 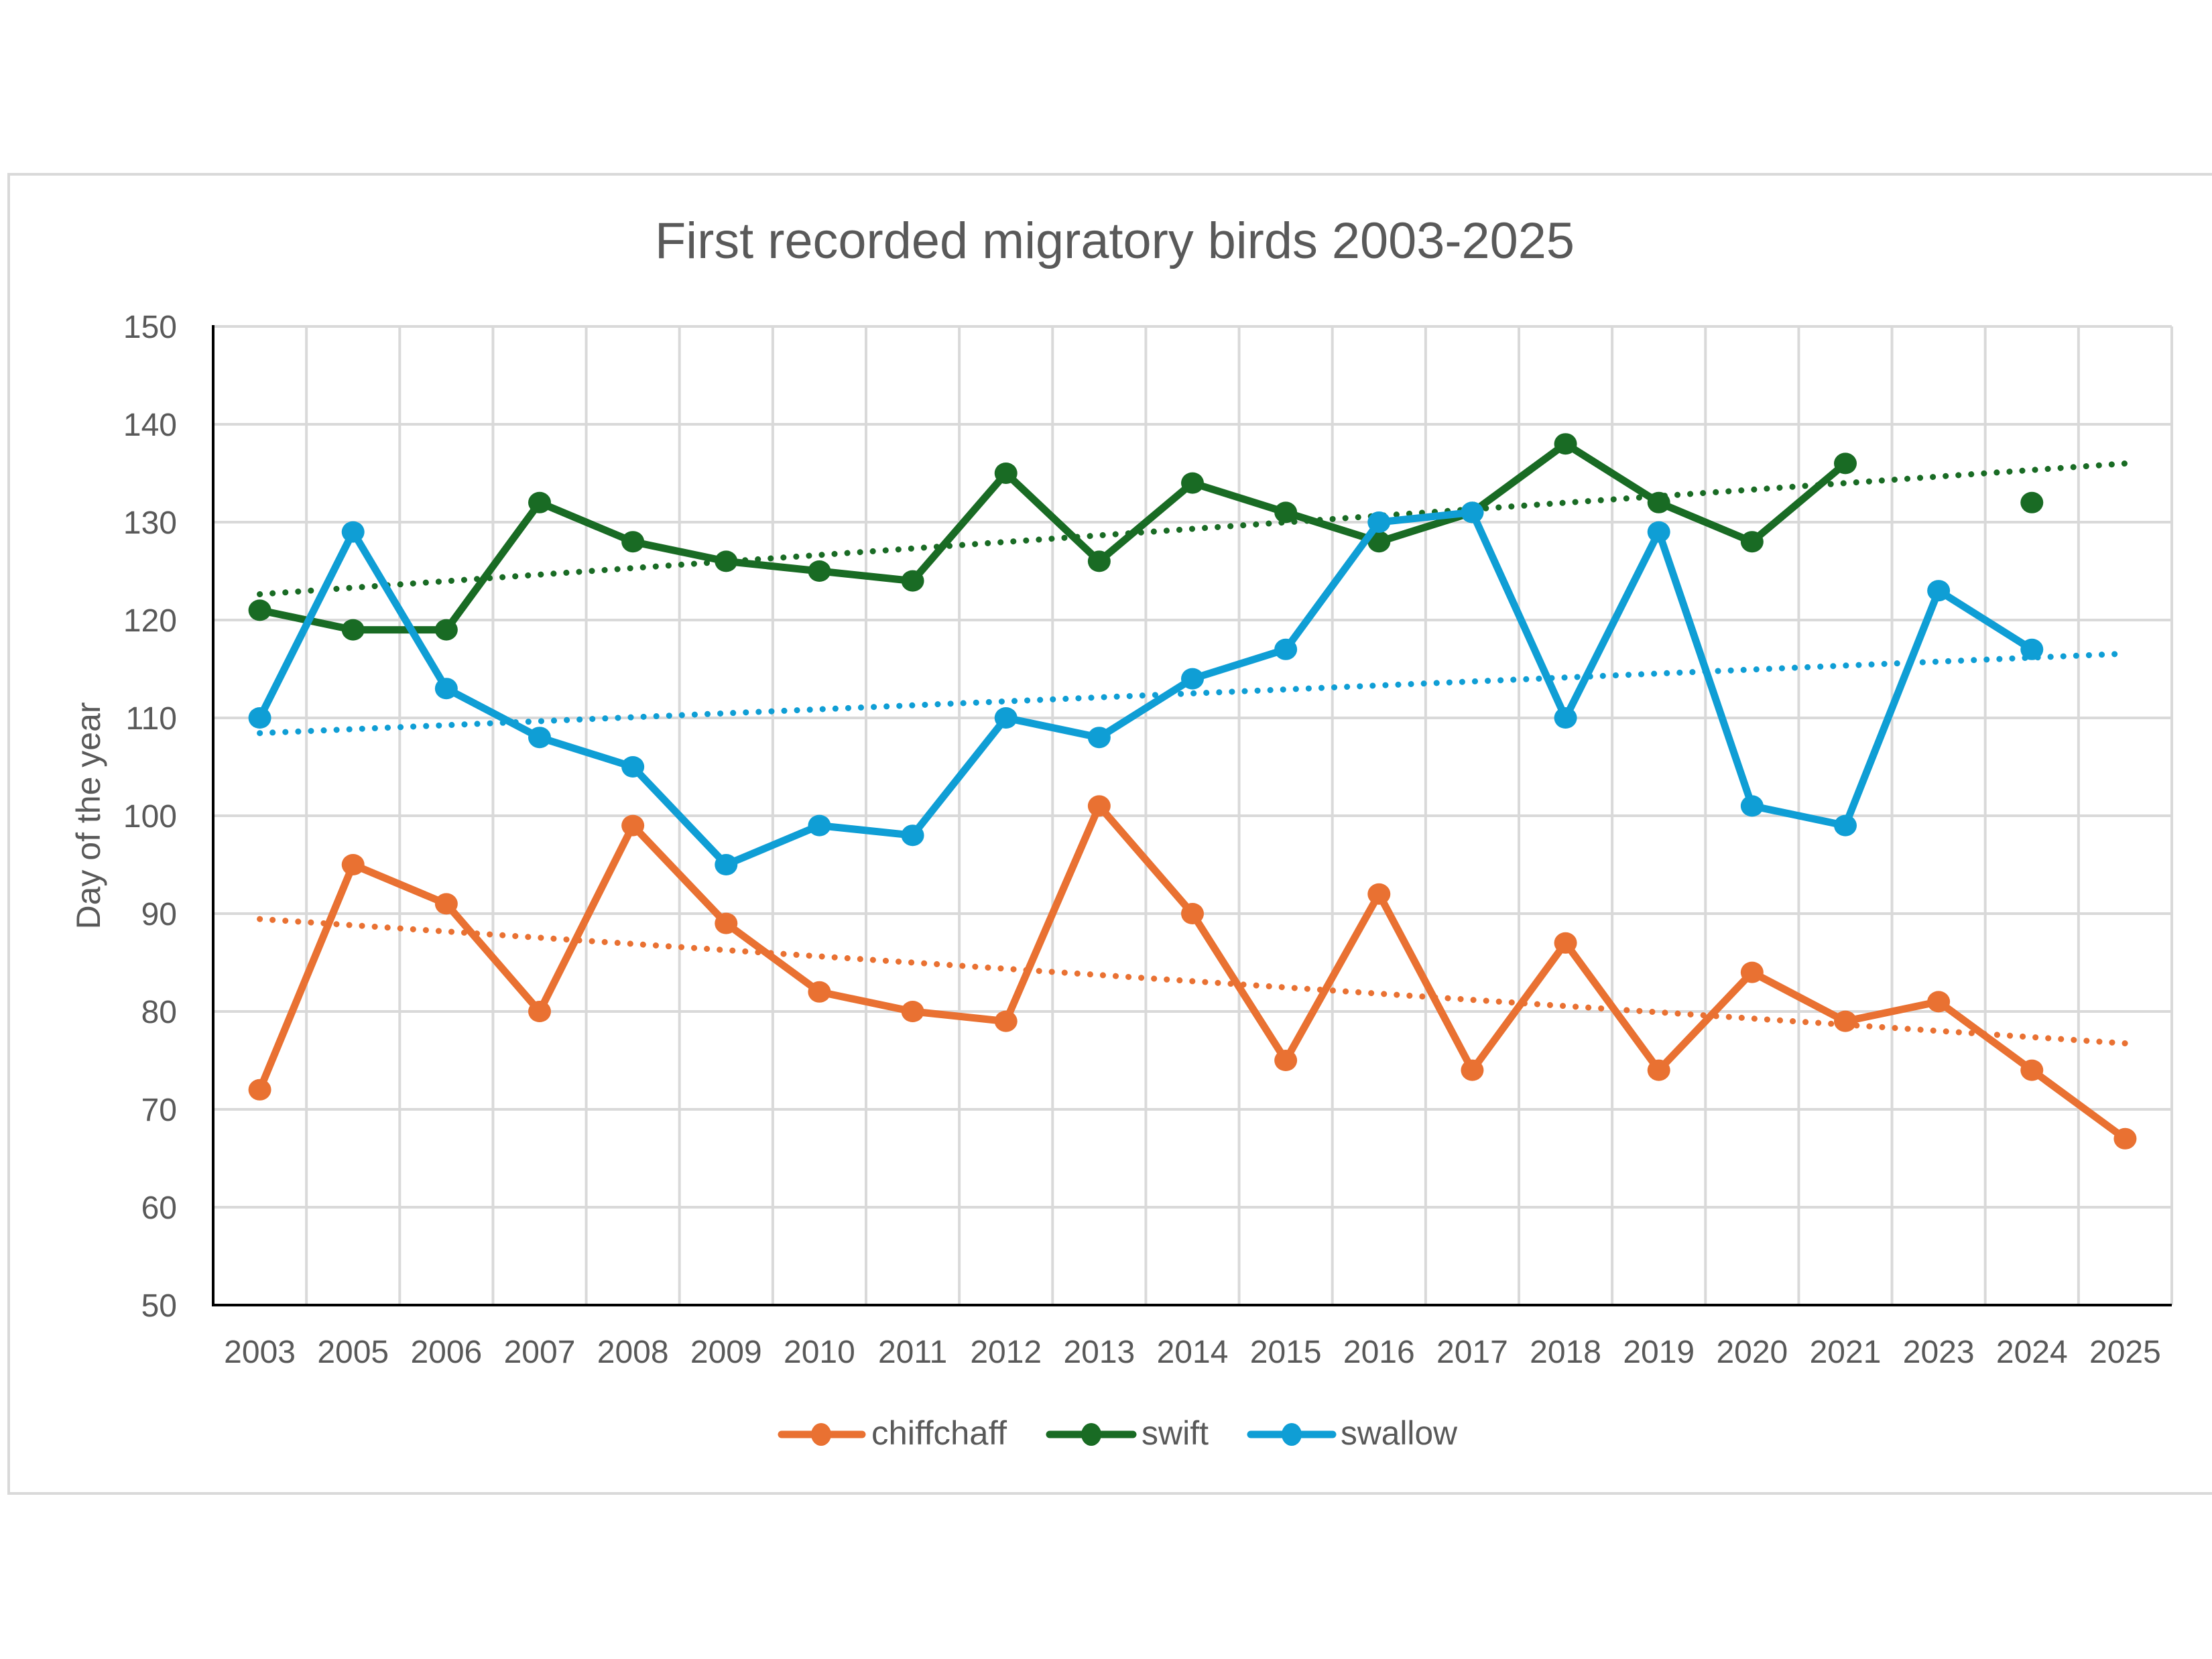 I want to click on x-tick-label: 2015, so click(x=1286, y=1352).